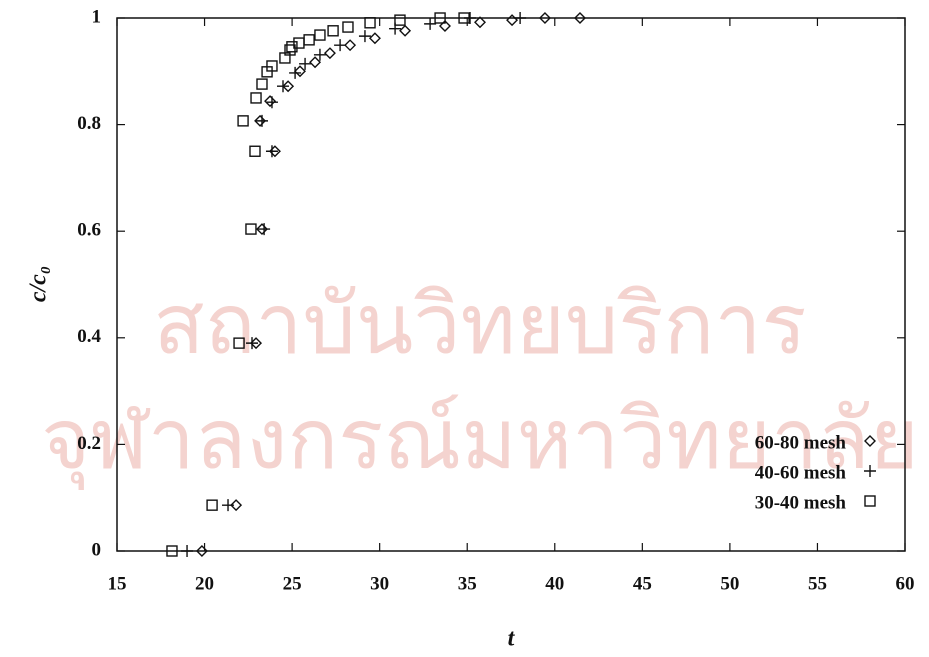 Image resolution: width=929 pixels, height=657 pixels. Describe the element at coordinates (905, 583) in the screenshot. I see `x-tick-label: 60` at that location.